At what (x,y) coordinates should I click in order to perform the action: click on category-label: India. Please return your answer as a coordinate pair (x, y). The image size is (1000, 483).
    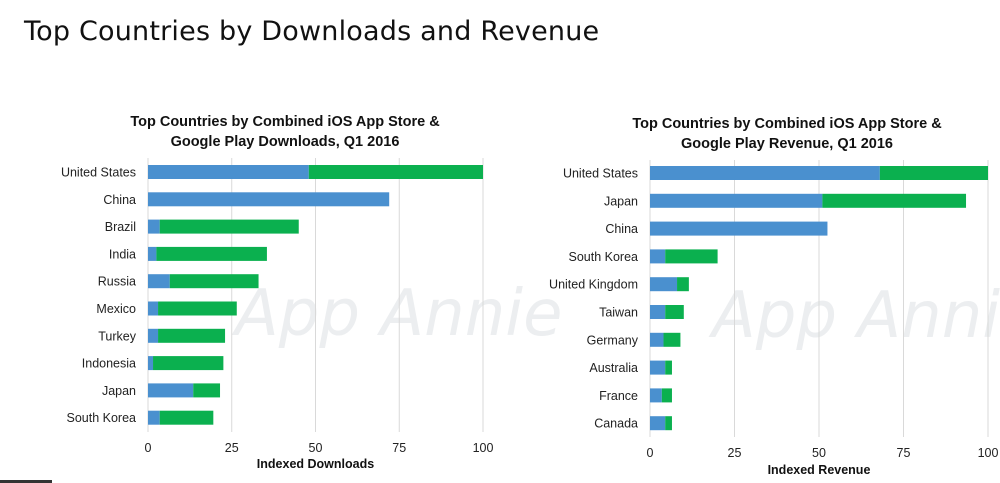
    Looking at the image, I should click on (122, 254).